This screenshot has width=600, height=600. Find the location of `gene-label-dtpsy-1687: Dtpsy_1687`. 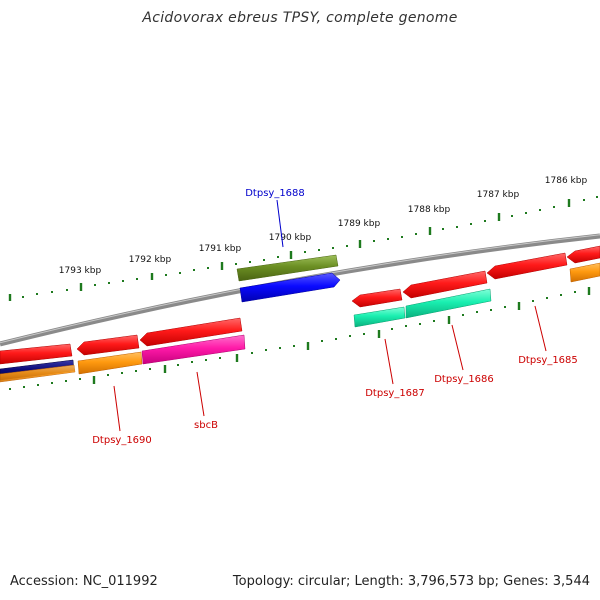

gene-label-dtpsy-1687: Dtpsy_1687 is located at coordinates (395, 393).